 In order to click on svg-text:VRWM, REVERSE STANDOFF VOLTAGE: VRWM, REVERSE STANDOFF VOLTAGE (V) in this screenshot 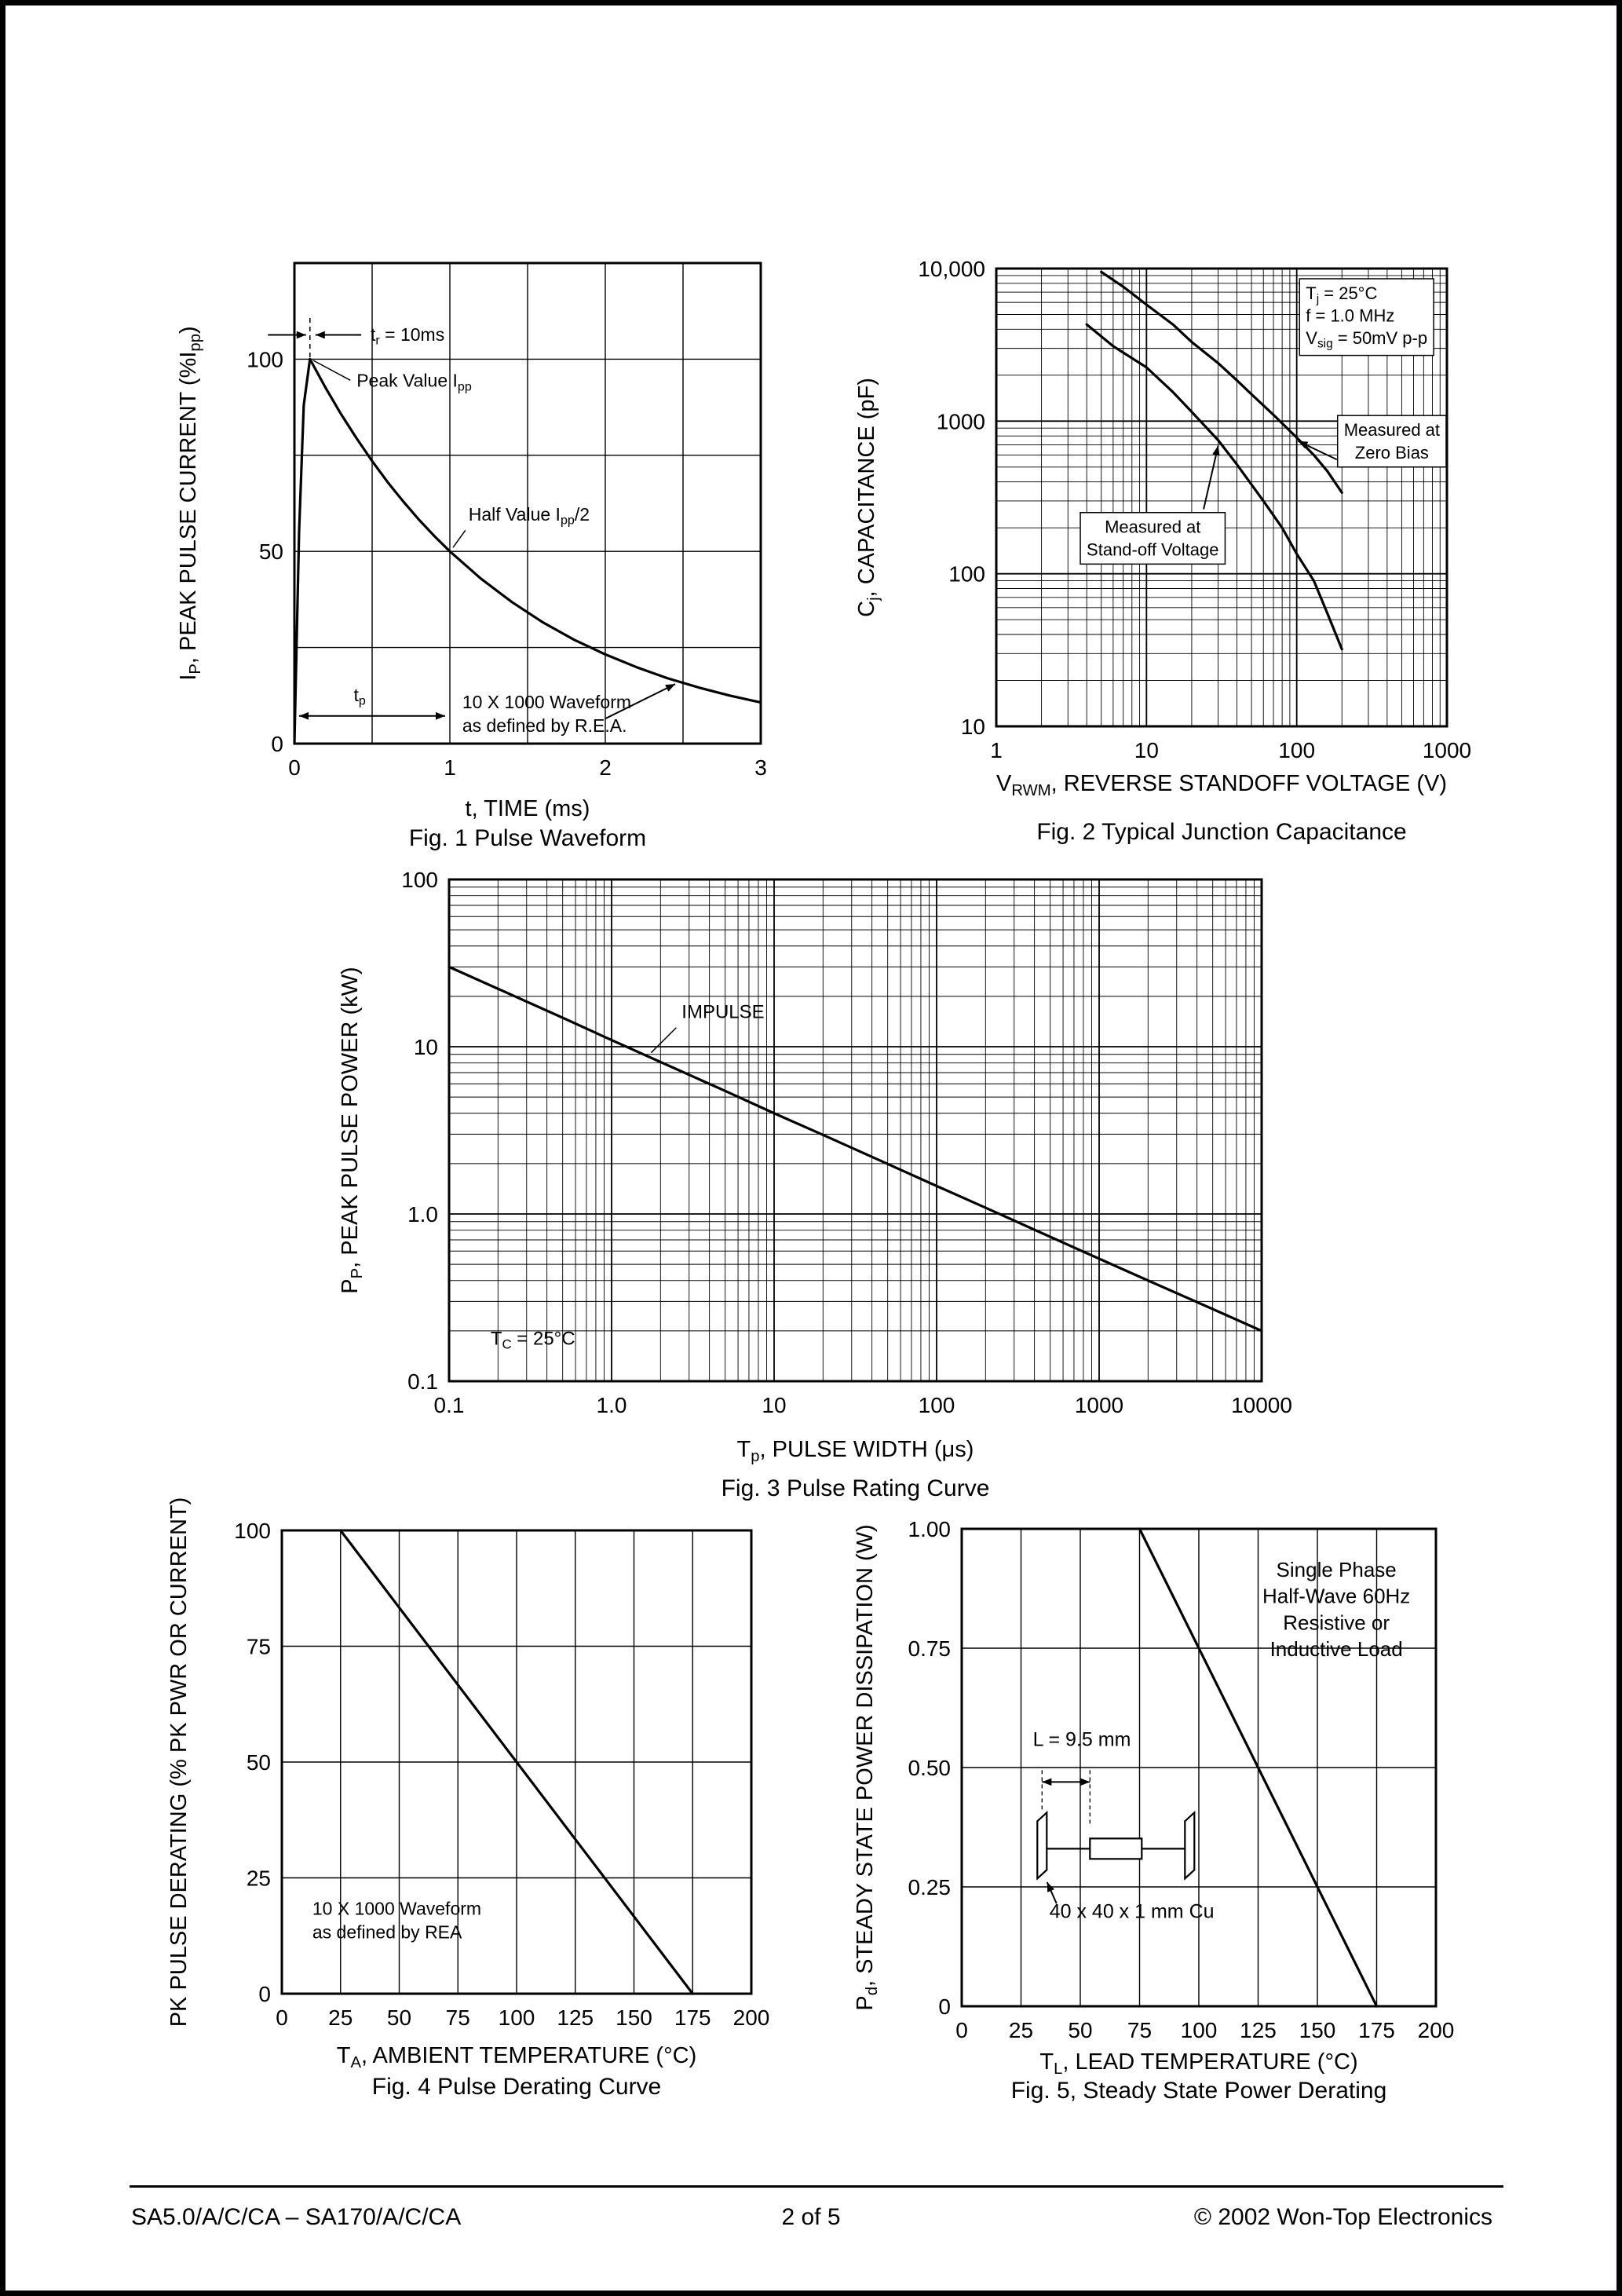, I will do `click(1221, 785)`.